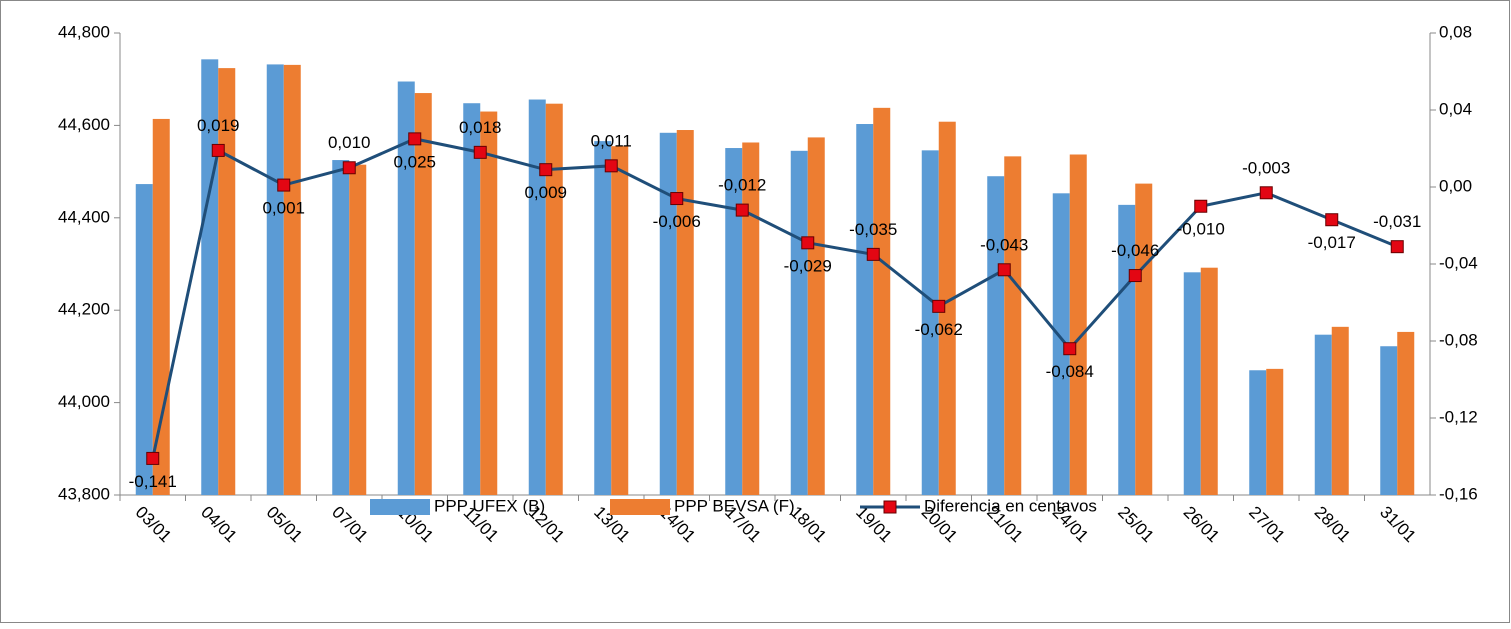  I want to click on legend-label: Diferencia en centavos, so click(1010, 505).